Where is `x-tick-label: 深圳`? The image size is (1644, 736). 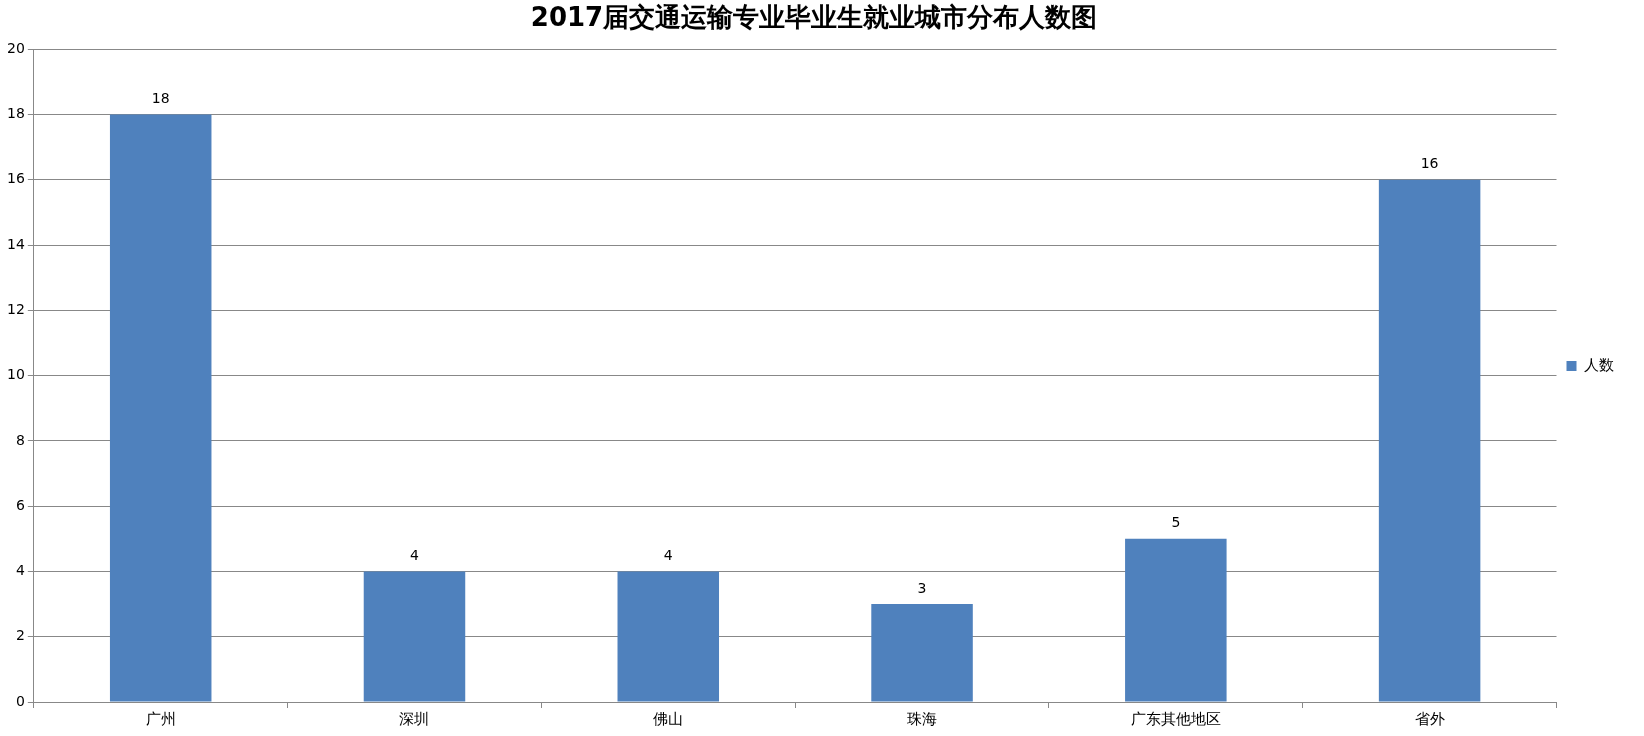
x-tick-label: 深圳 is located at coordinates (414, 718).